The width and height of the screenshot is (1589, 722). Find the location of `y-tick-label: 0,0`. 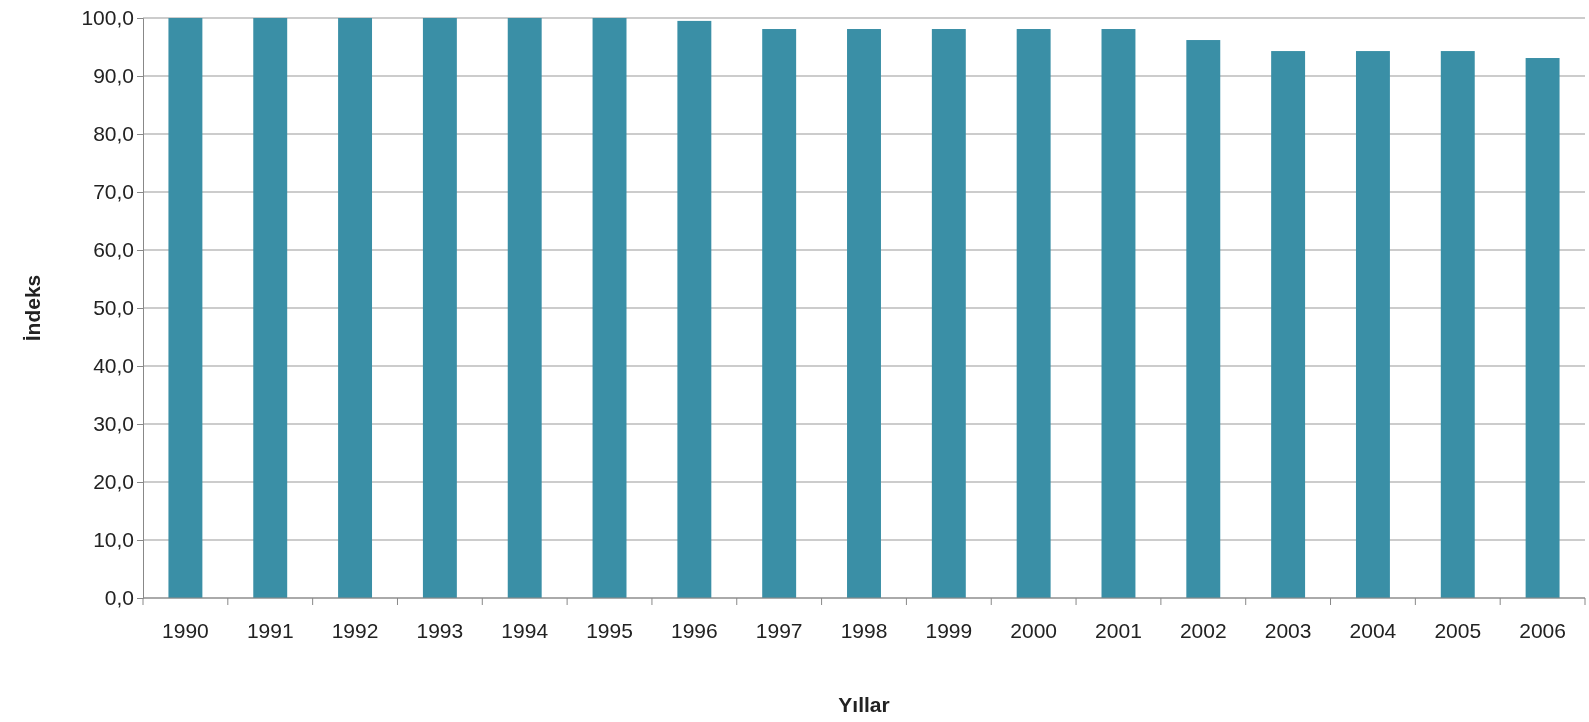

y-tick-label: 0,0 is located at coordinates (119, 598).